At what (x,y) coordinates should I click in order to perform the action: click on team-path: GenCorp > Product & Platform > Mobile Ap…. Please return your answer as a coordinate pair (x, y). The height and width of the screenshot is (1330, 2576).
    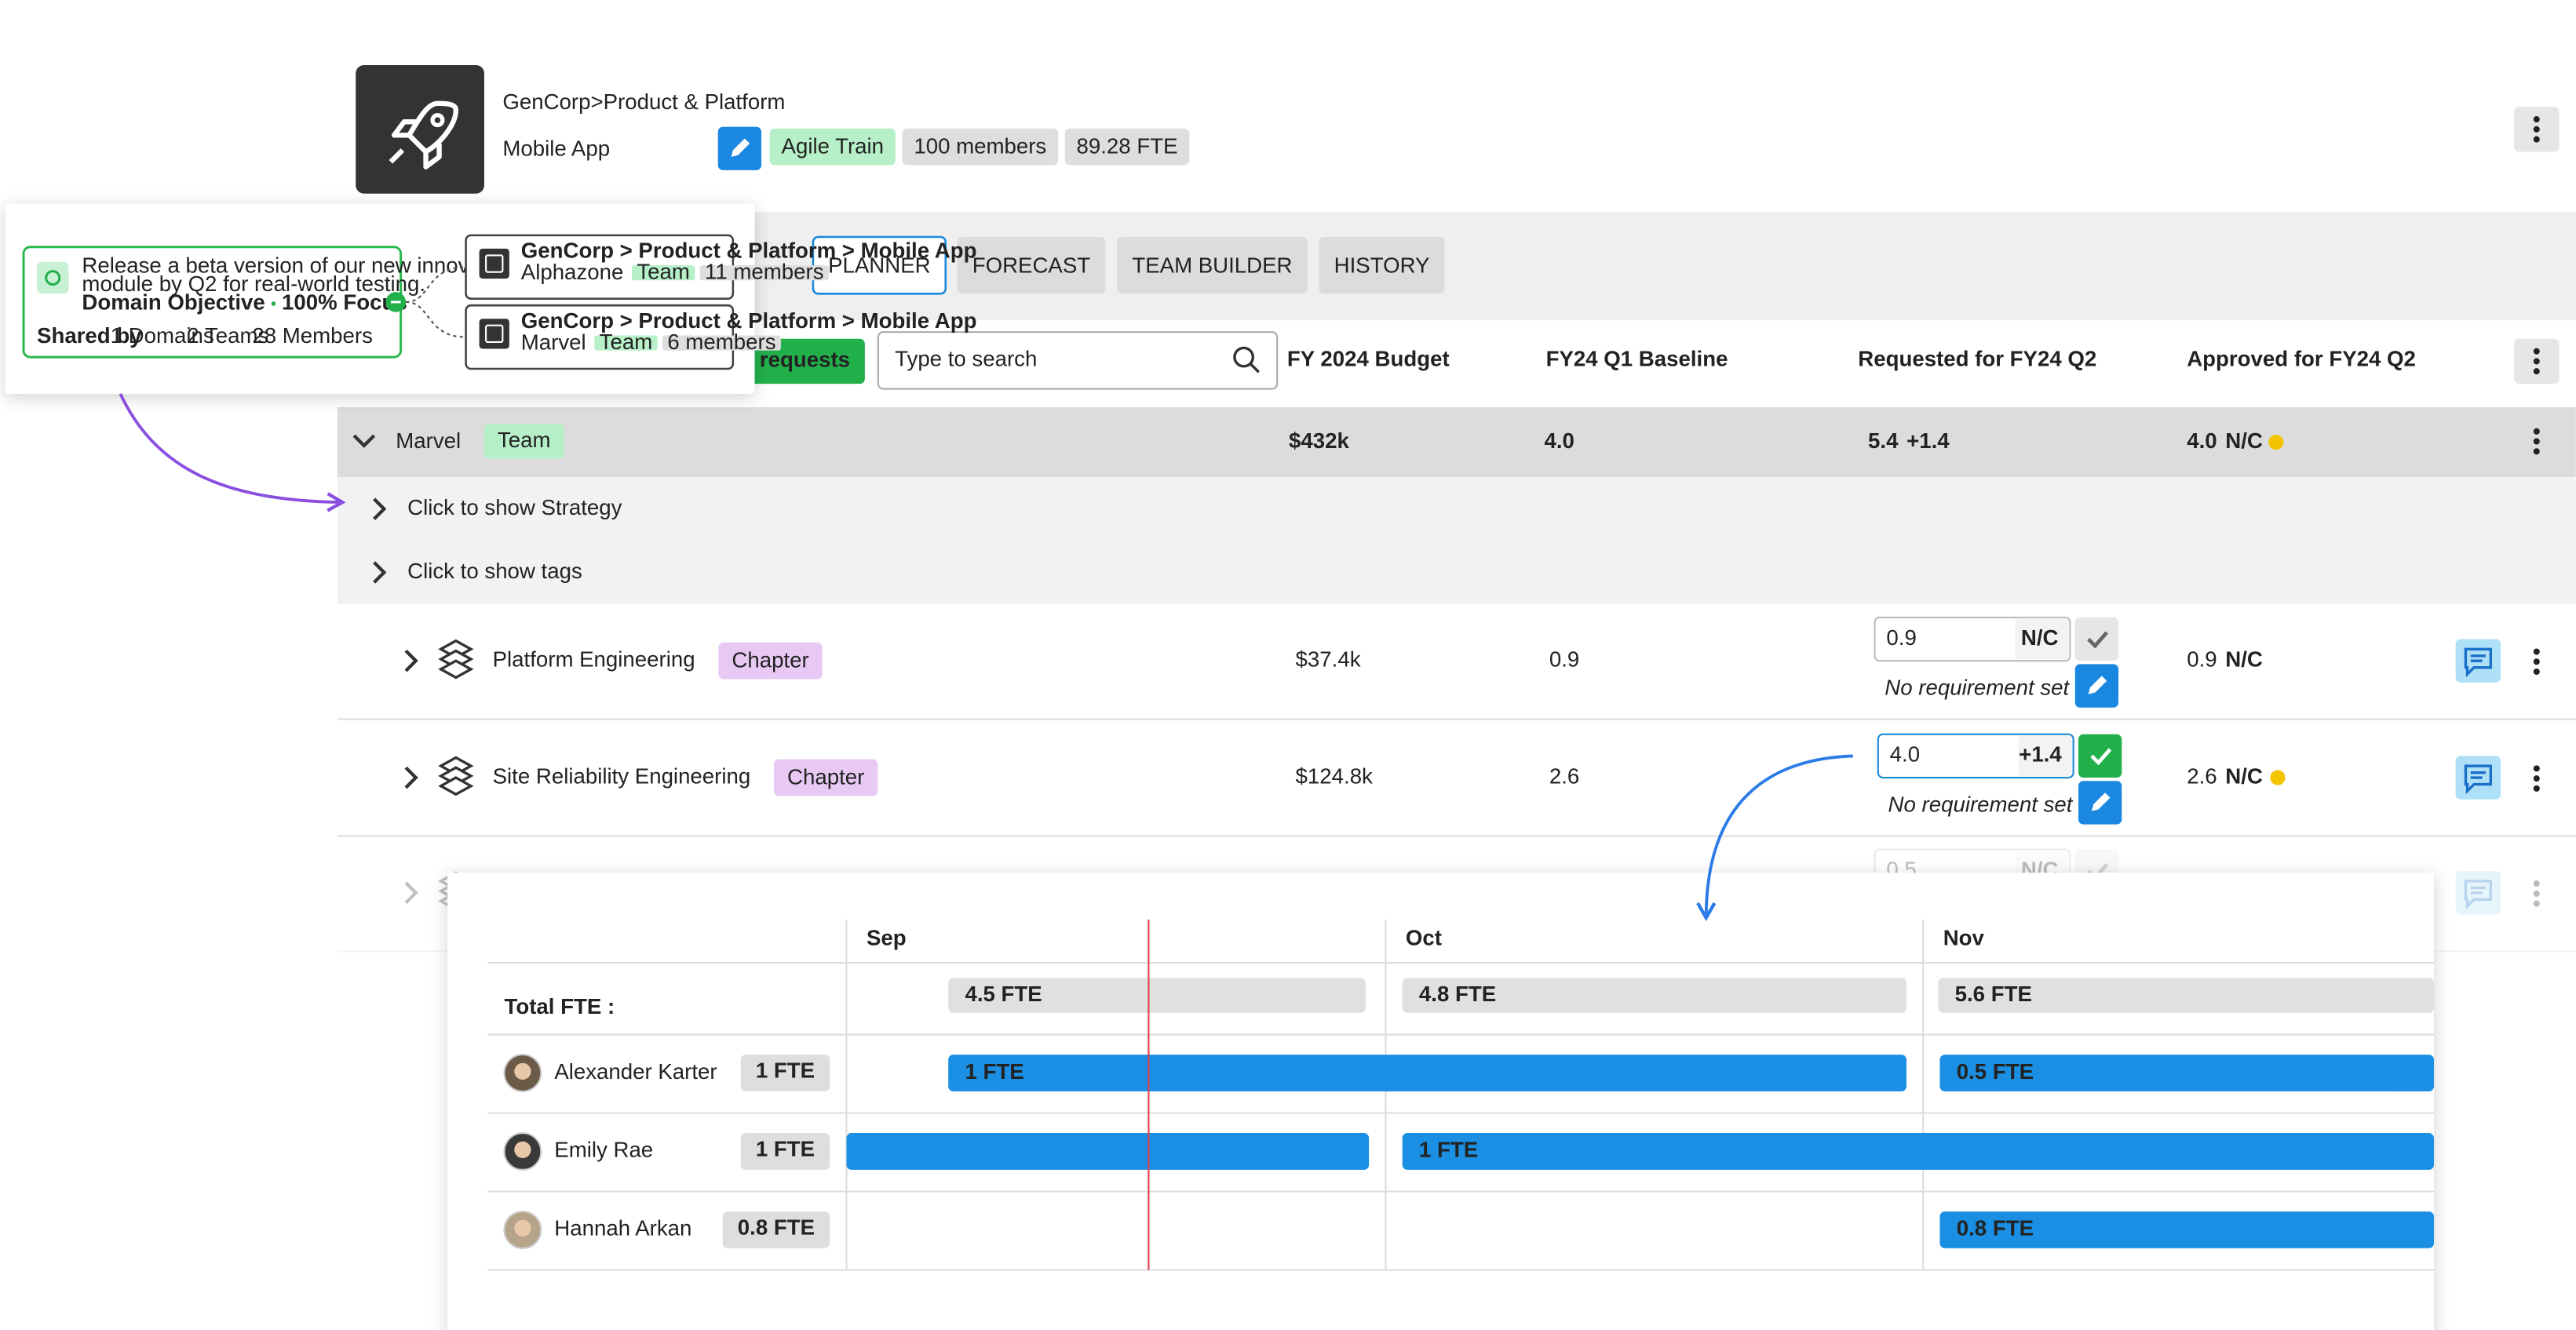
    Looking at the image, I should click on (749, 250).